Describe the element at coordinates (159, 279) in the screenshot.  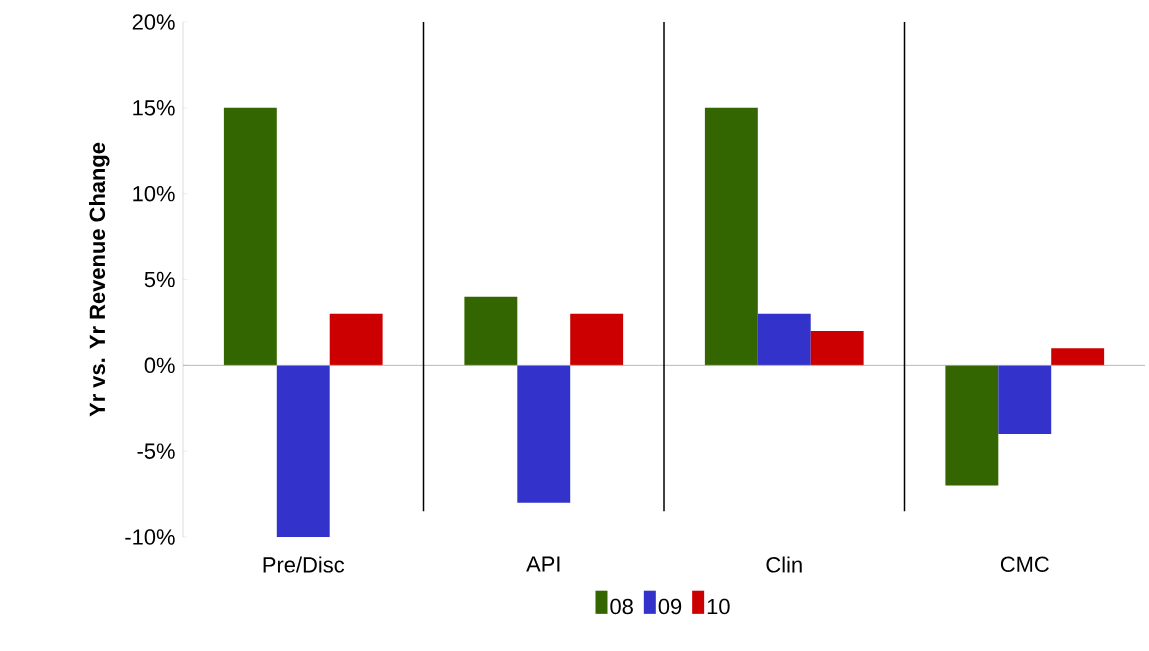
I see `y-tick-label: 5%` at that location.